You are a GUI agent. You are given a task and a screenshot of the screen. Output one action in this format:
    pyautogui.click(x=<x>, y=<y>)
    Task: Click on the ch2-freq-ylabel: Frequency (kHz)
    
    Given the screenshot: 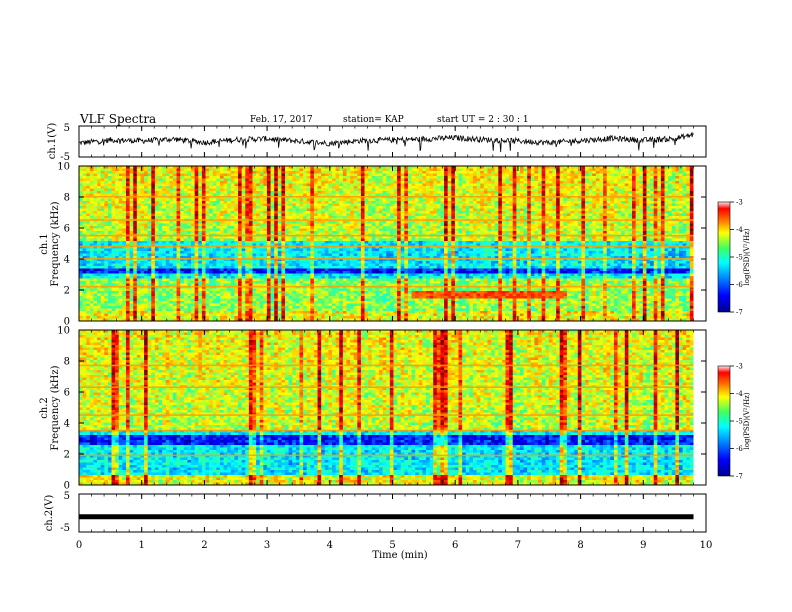 What is the action you would take?
    pyautogui.click(x=55, y=407)
    